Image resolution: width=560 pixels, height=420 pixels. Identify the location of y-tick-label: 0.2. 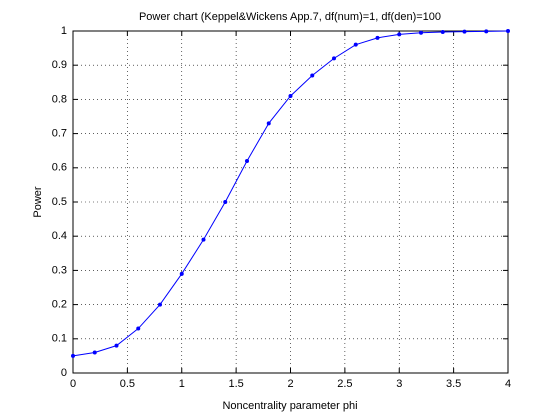
(59, 305).